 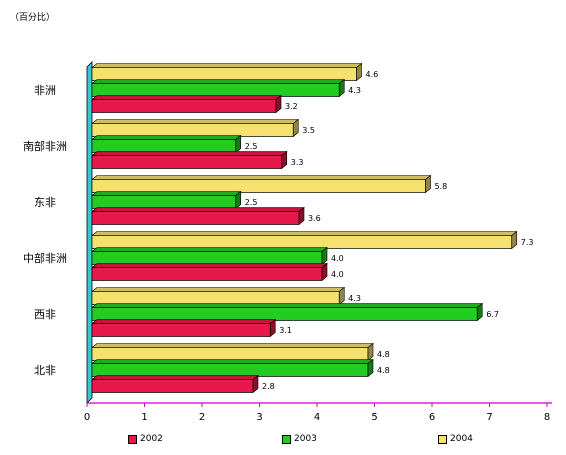 What do you see at coordinates (432, 417) in the screenshot?
I see `x-tick-label: 6` at bounding box center [432, 417].